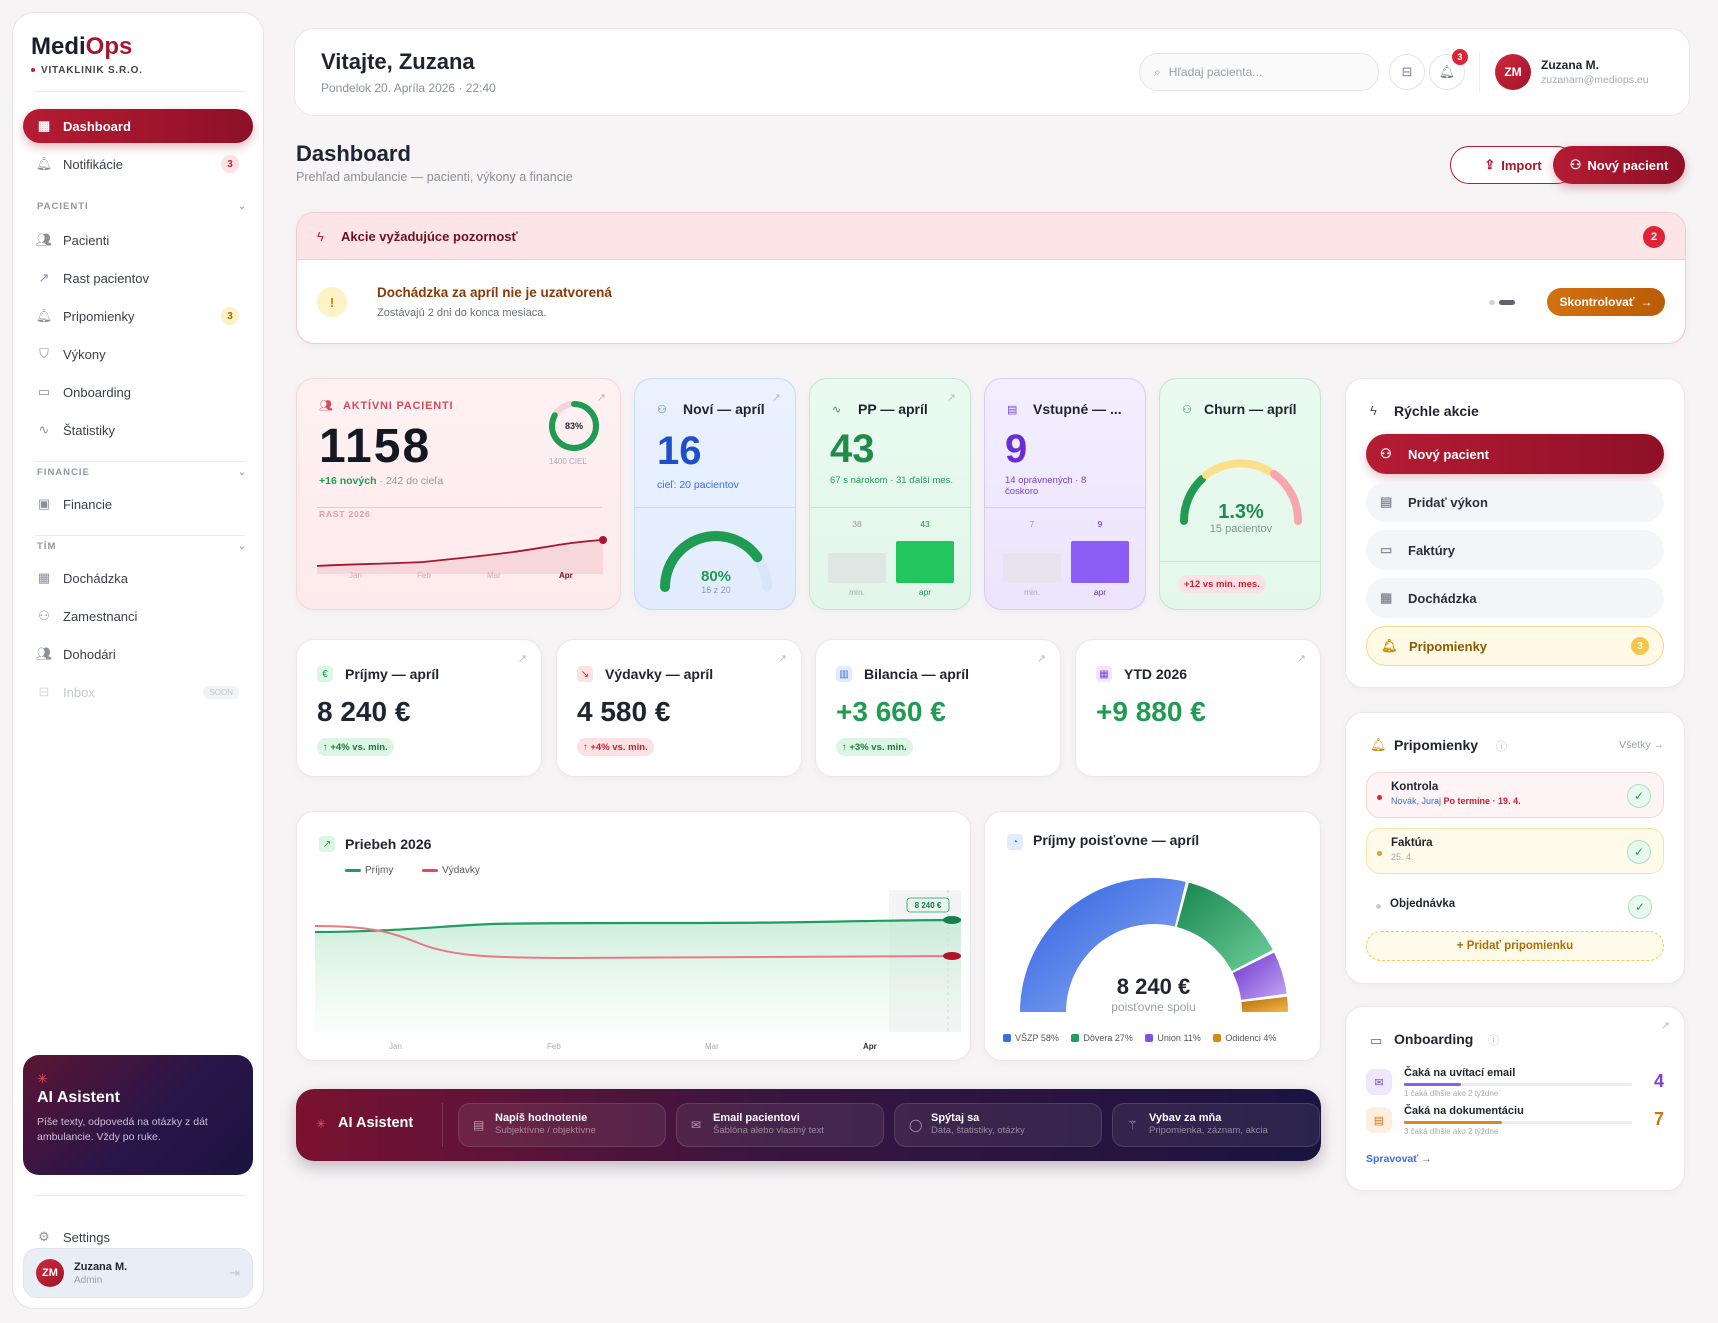  What do you see at coordinates (1479, 72) in the screenshot?
I see `divider` at bounding box center [1479, 72].